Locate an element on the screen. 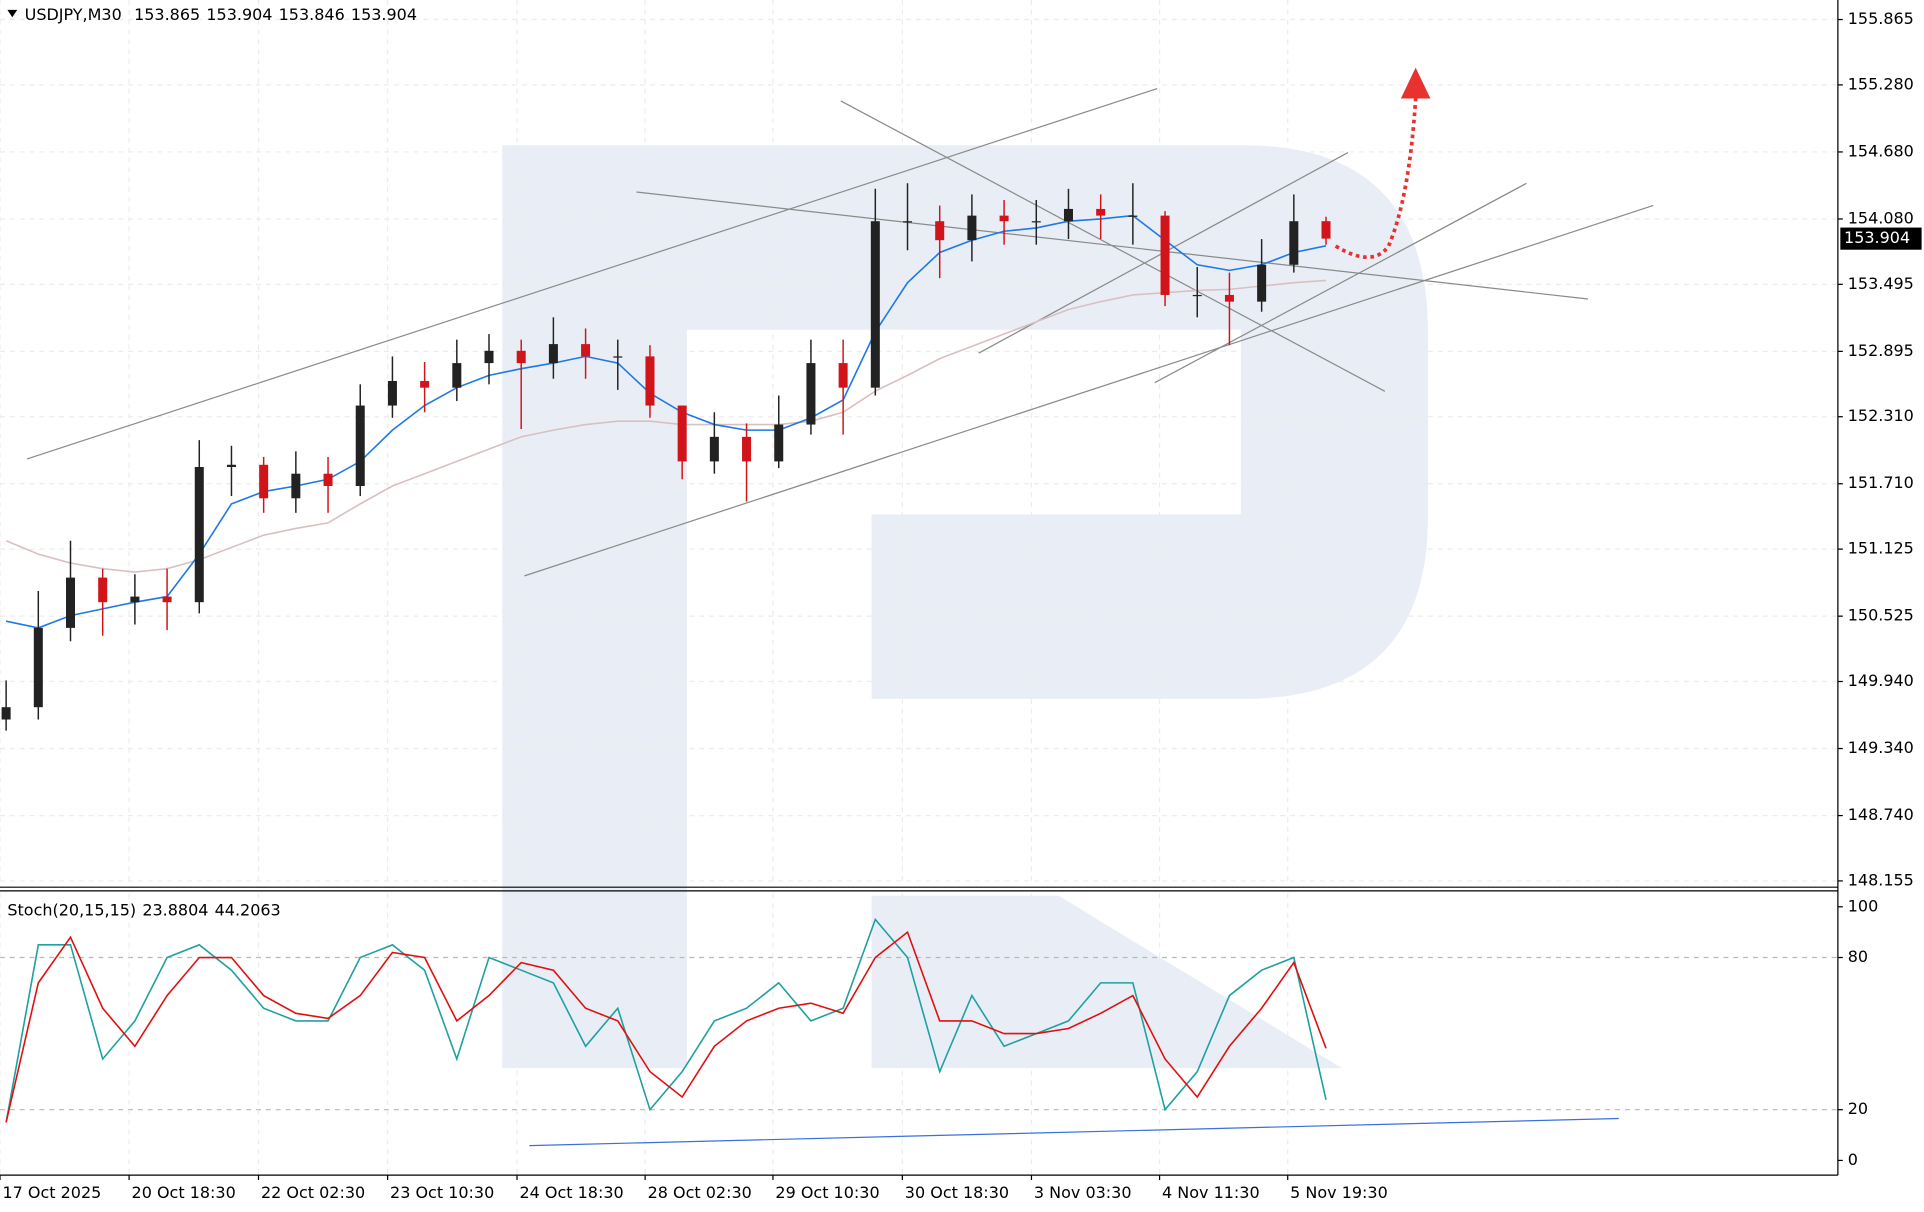 Image resolution: width=1924 pixels, height=1212 pixels. d-value: 44.2063 is located at coordinates (248, 909).